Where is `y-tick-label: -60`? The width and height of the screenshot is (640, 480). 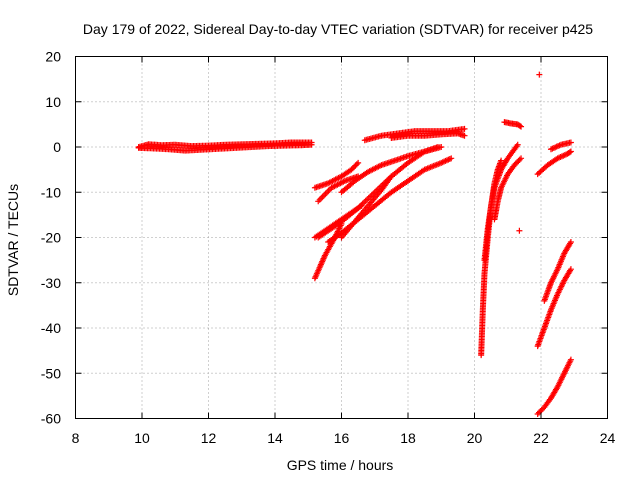
y-tick-label: -60 is located at coordinates (51, 419).